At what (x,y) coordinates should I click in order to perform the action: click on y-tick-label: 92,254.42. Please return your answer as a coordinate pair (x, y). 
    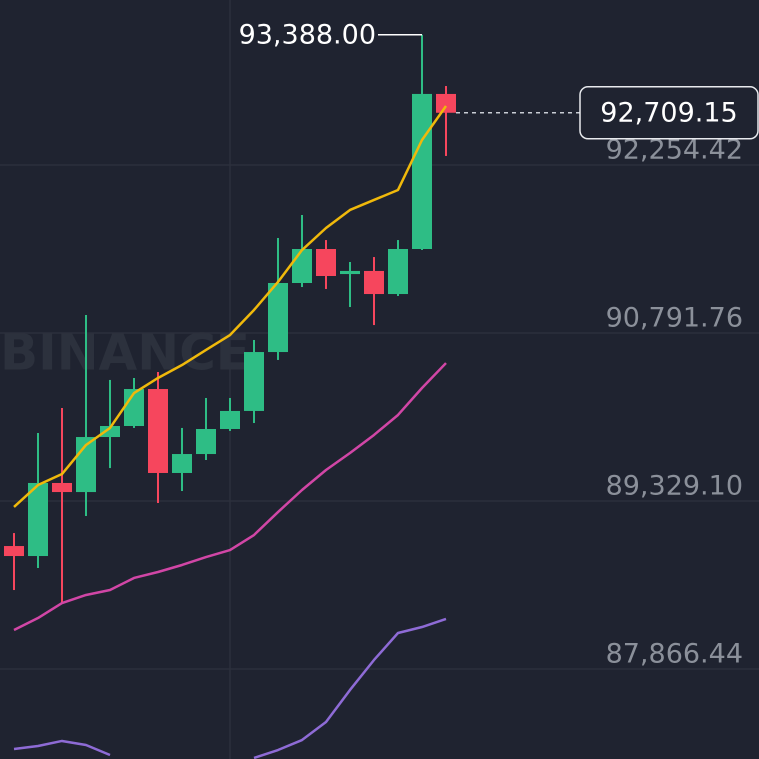
    Looking at the image, I should click on (674, 149).